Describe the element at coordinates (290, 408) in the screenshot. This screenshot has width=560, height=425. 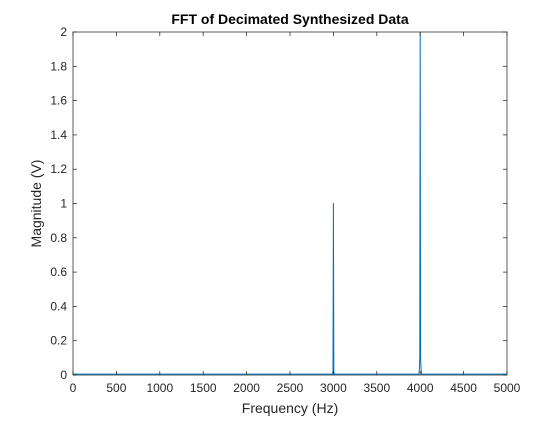
I see `x-axis-label: Frequency (Hz)` at that location.